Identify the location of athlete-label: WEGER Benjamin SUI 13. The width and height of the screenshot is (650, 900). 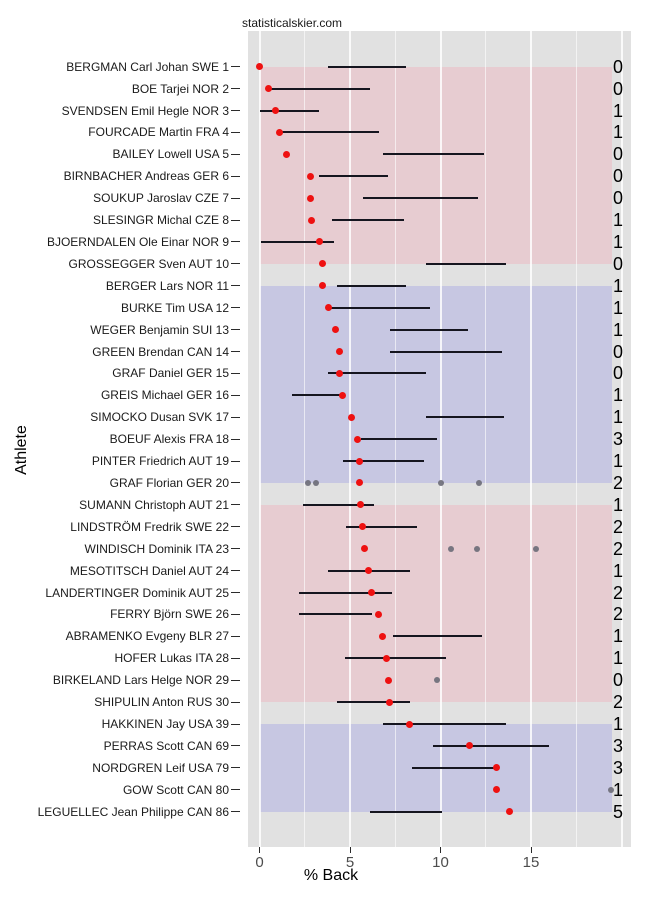
(159, 329).